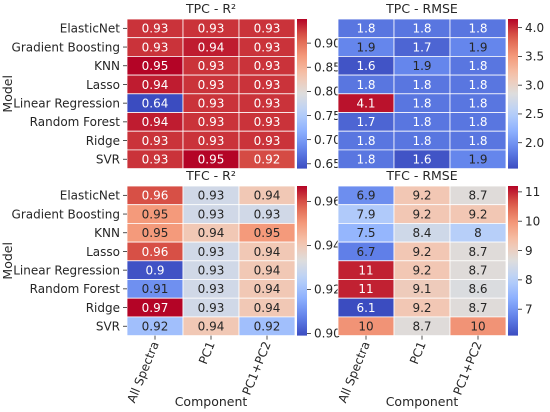 The image size is (550, 412). I want to click on cell-value-label: 8, so click(478, 233).